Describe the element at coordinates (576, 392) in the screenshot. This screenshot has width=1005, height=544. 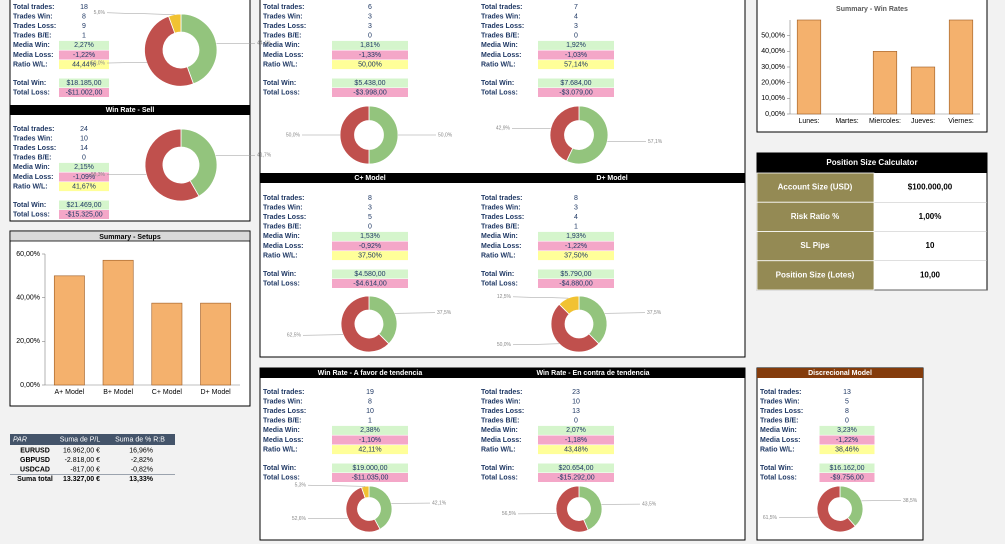
I see `stat-value: 23` at that location.